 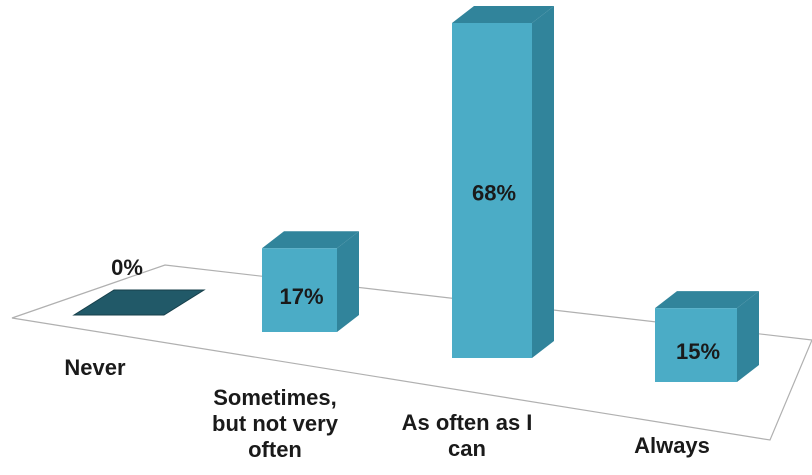 What do you see at coordinates (139, 302) in the screenshot?
I see `bar-never` at bounding box center [139, 302].